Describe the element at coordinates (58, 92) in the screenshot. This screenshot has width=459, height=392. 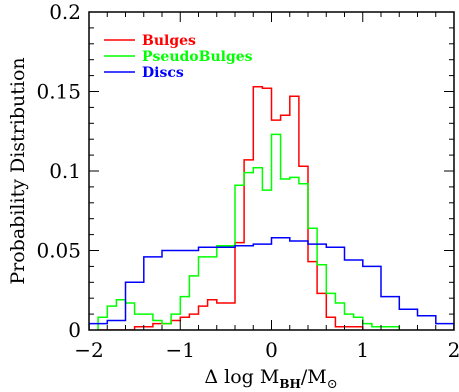
I see `y-tick-label: 0.15` at that location.